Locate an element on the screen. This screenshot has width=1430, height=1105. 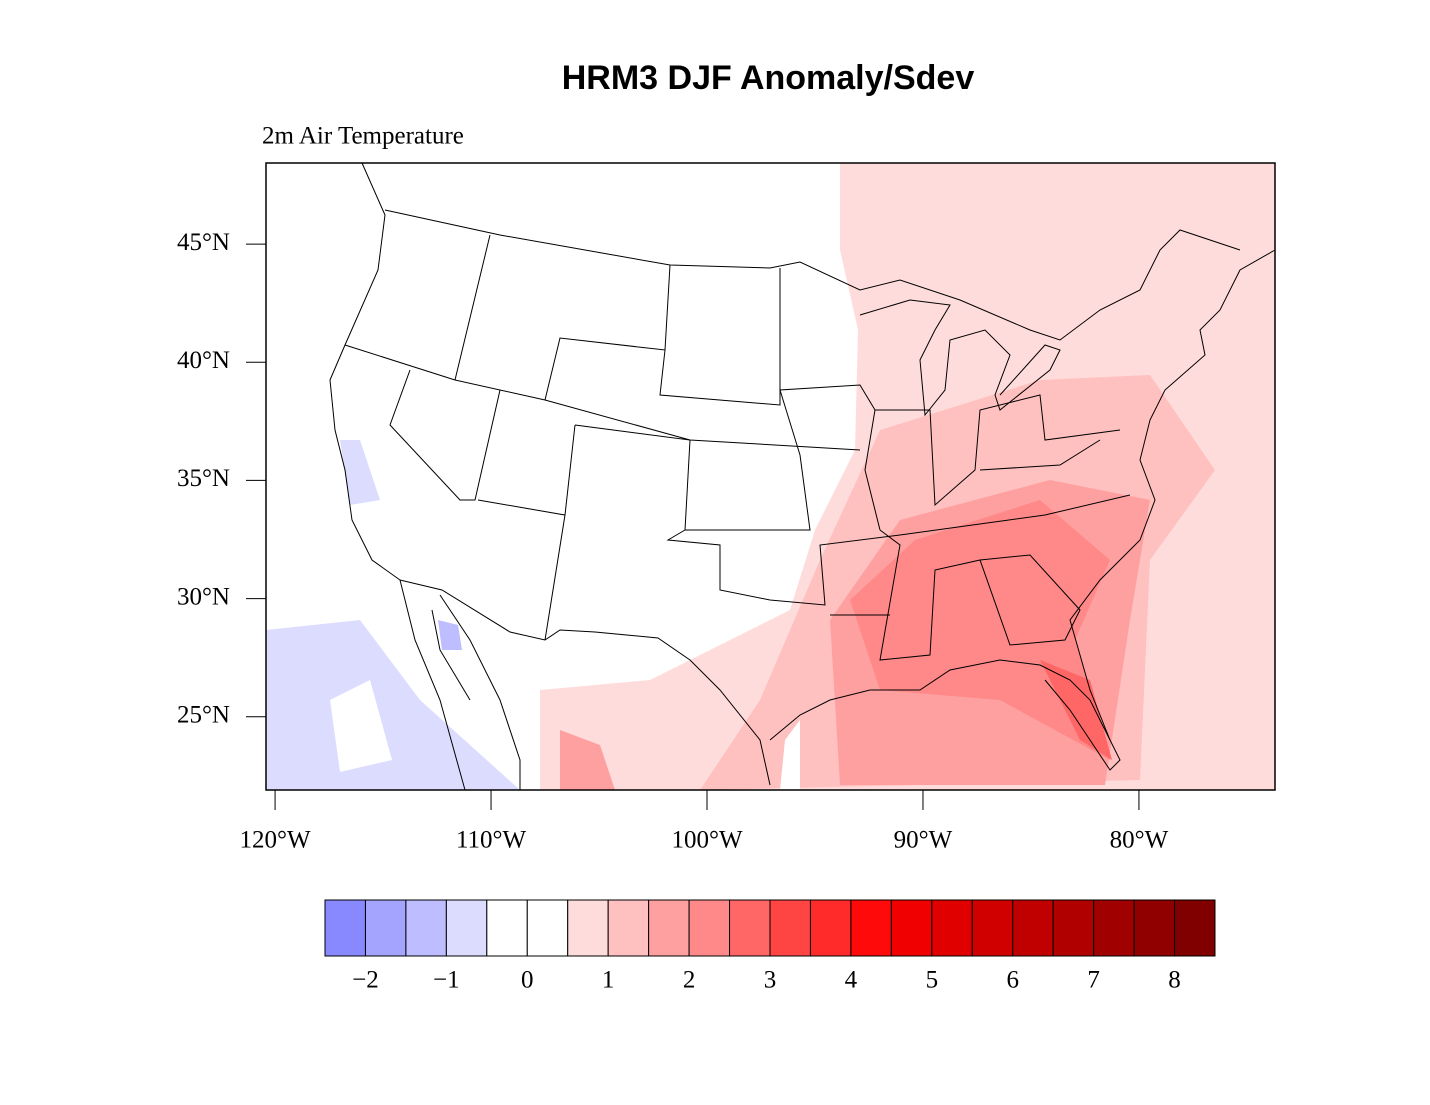
colorbar-label: 2 is located at coordinates (689, 980).